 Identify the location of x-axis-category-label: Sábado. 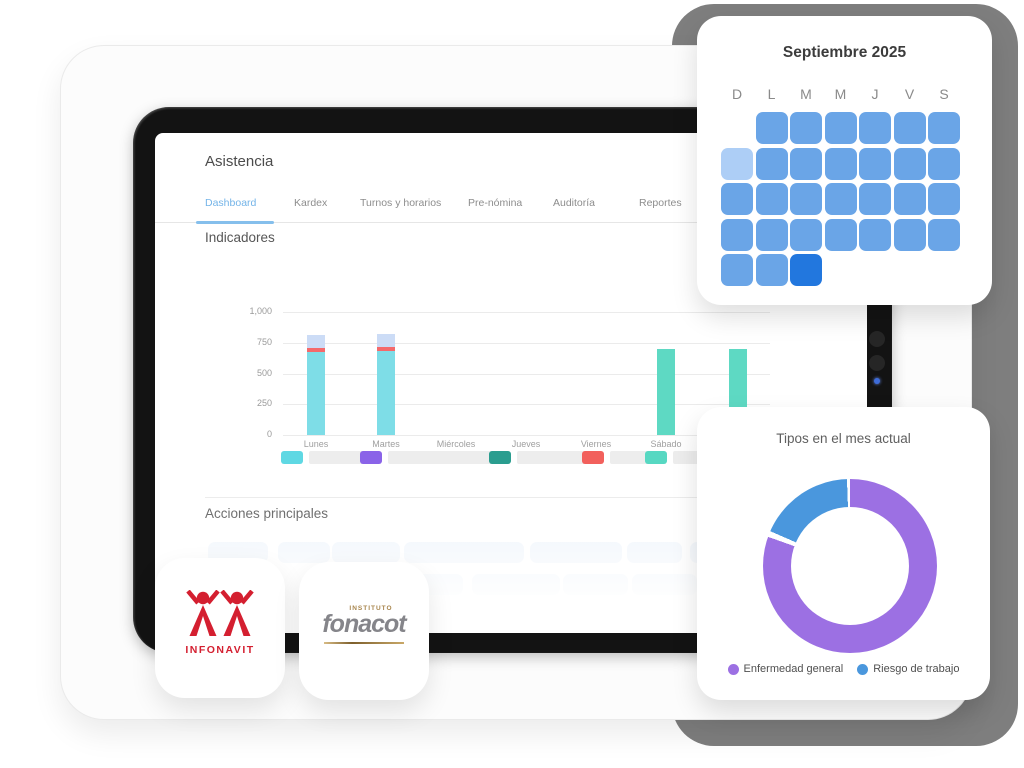
(666, 444).